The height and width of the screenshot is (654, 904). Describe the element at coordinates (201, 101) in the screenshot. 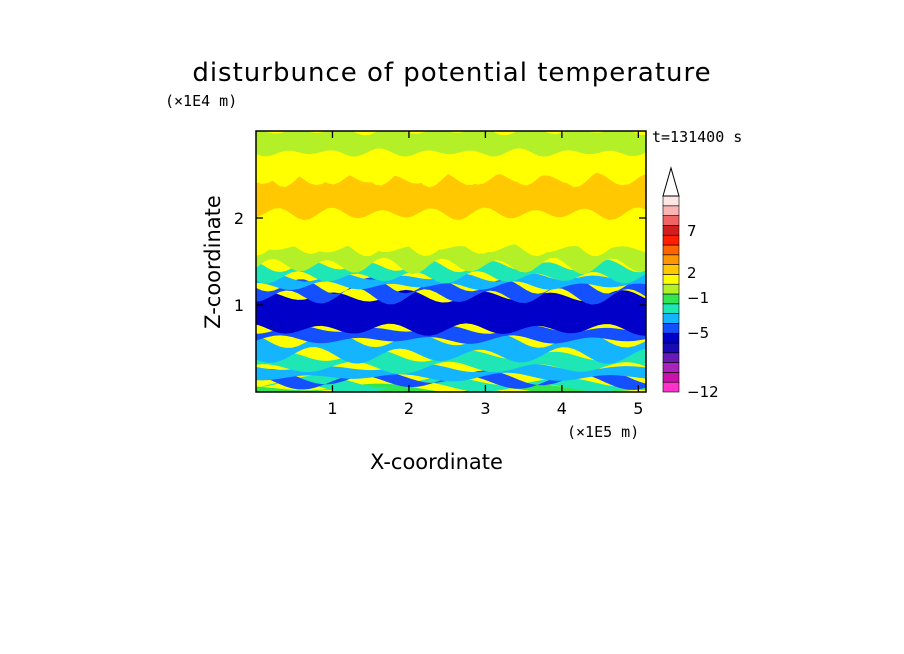

I see `y-scale-label: (×1E4 m)` at that location.